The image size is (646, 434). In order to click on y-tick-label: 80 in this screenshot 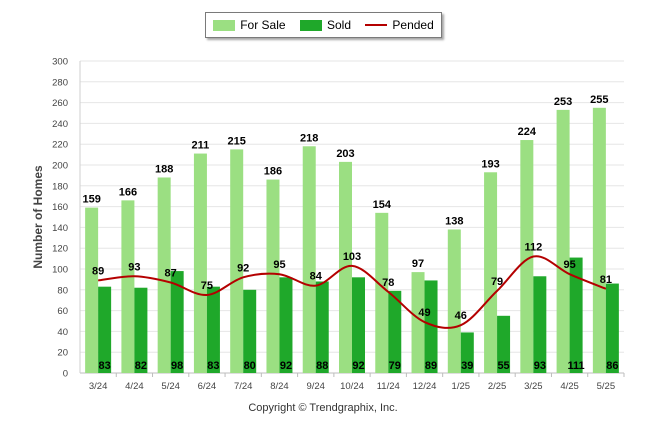, I will do `click(62, 290)`.